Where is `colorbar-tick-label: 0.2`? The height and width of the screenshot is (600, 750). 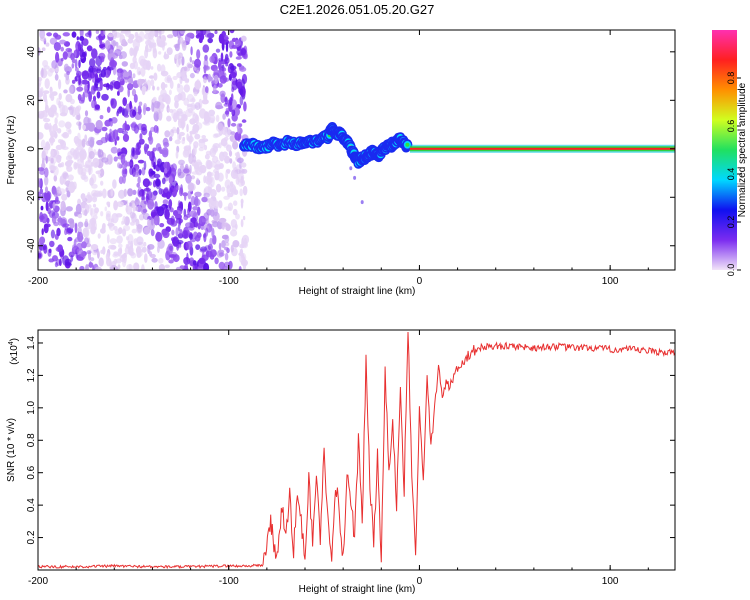 colorbar-tick-label: 0.2 is located at coordinates (731, 222).